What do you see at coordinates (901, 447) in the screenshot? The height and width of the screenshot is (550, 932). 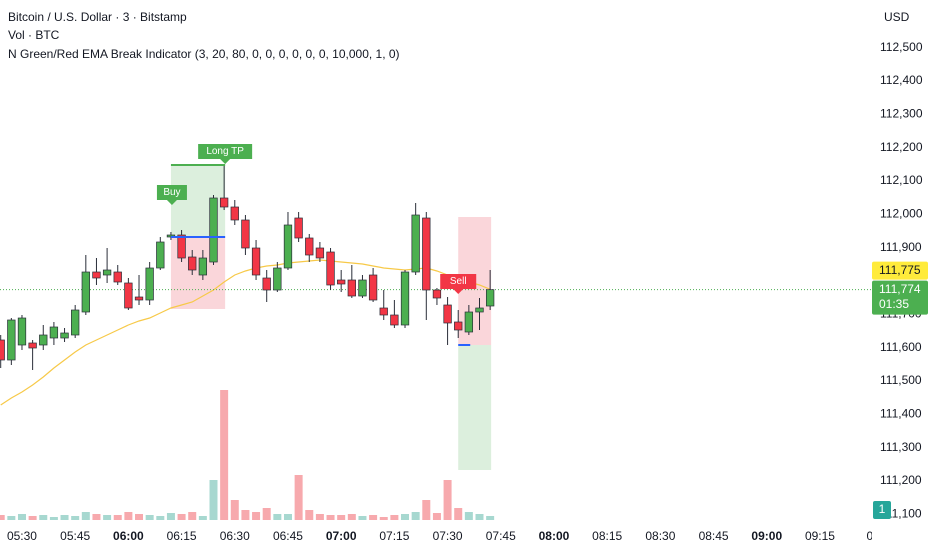 I see `y-tick-label: 111,300` at bounding box center [901, 447].